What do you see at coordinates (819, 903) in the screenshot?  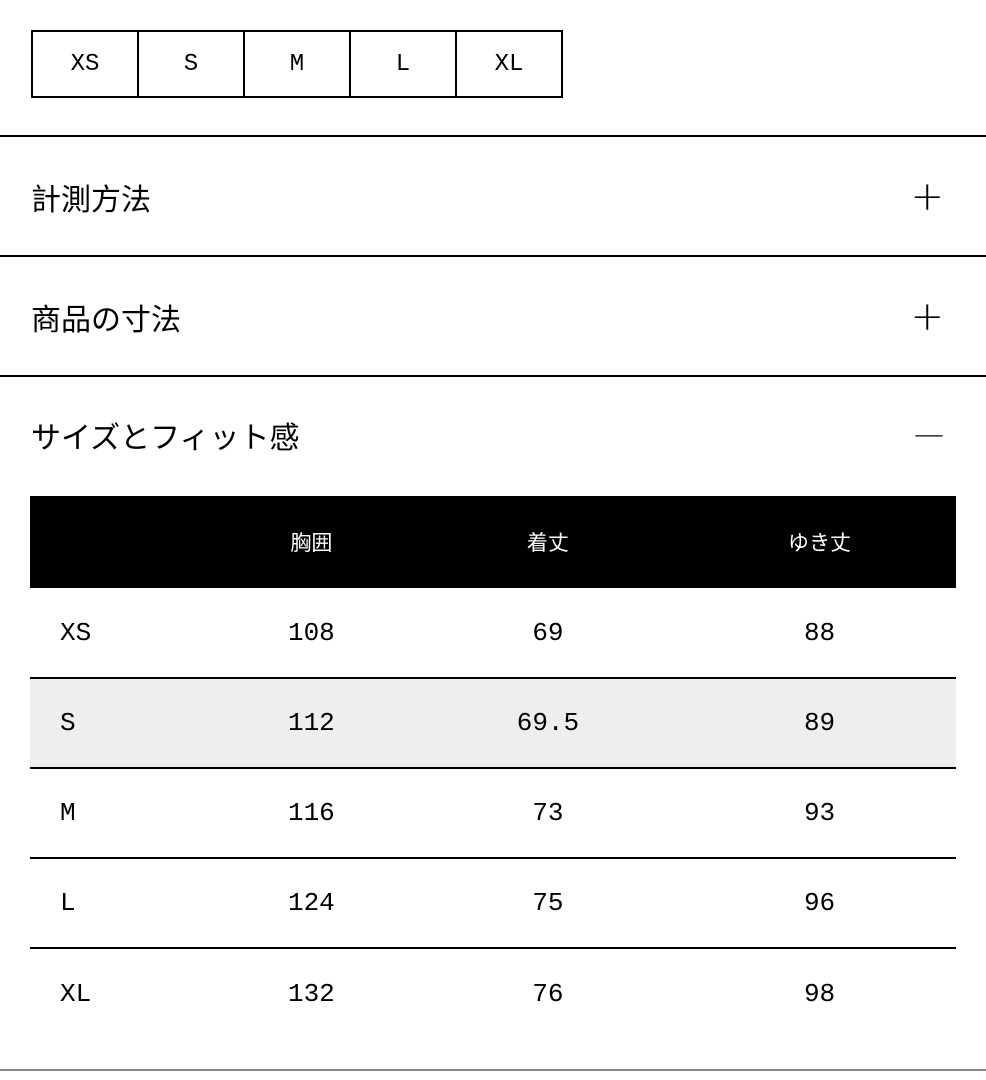 I see `table-cell: 96` at bounding box center [819, 903].